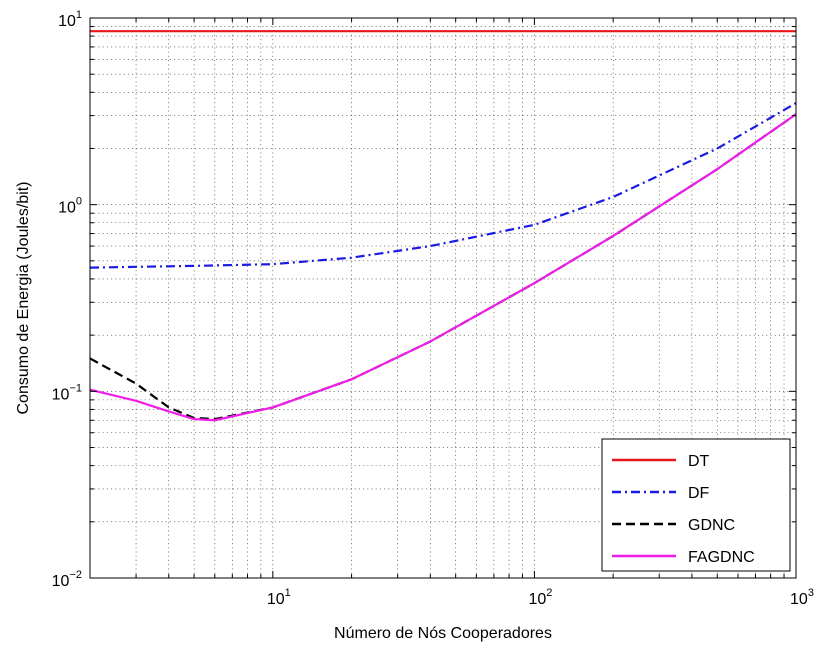  Describe the element at coordinates (696, 505) in the screenshot. I see `legend: DT DF GDNC FAGDNC` at that location.